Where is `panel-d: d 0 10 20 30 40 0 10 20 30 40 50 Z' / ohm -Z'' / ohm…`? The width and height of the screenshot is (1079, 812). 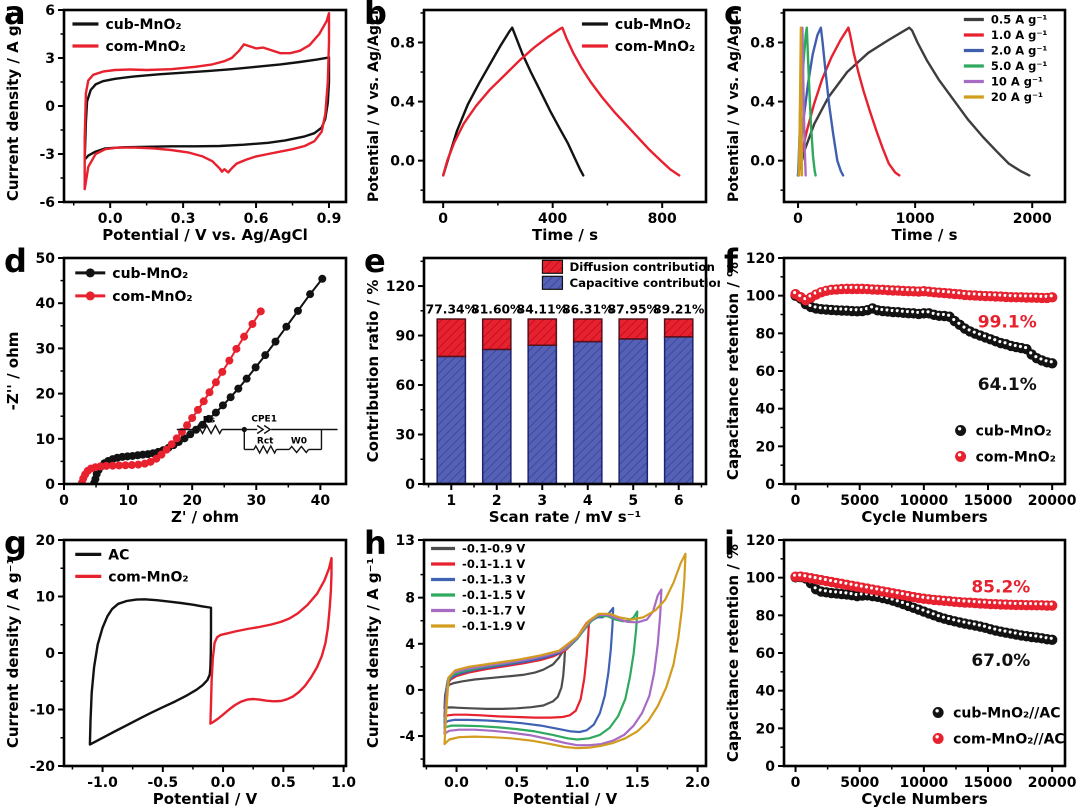 panel-d: d 0 10 20 30 40 0 10 20 30 40 50 Z' / ohm -Z'' / ohm… is located at coordinates (180, 386).